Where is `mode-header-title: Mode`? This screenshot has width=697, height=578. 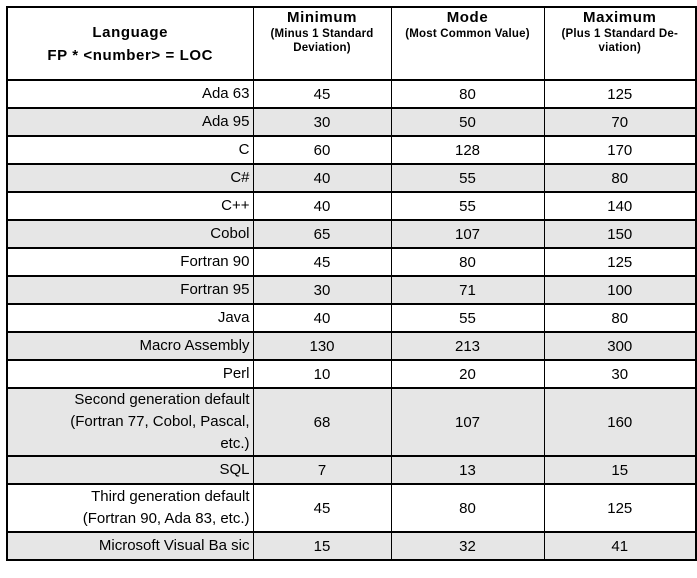
mode-header-title: Mode is located at coordinates (467, 17).